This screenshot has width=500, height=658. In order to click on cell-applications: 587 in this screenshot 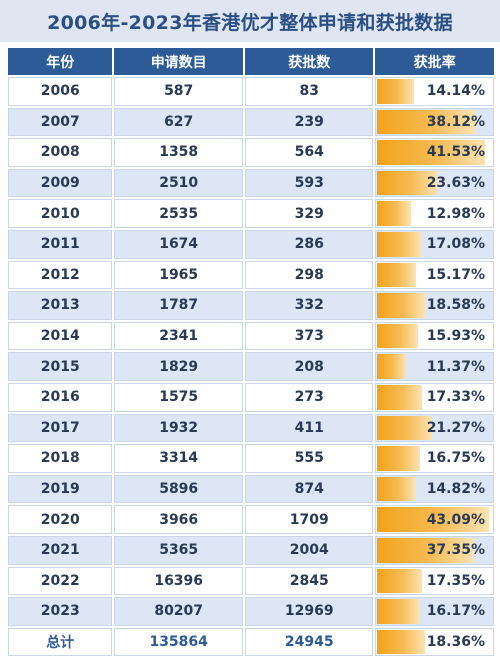, I will do `click(178, 91)`.